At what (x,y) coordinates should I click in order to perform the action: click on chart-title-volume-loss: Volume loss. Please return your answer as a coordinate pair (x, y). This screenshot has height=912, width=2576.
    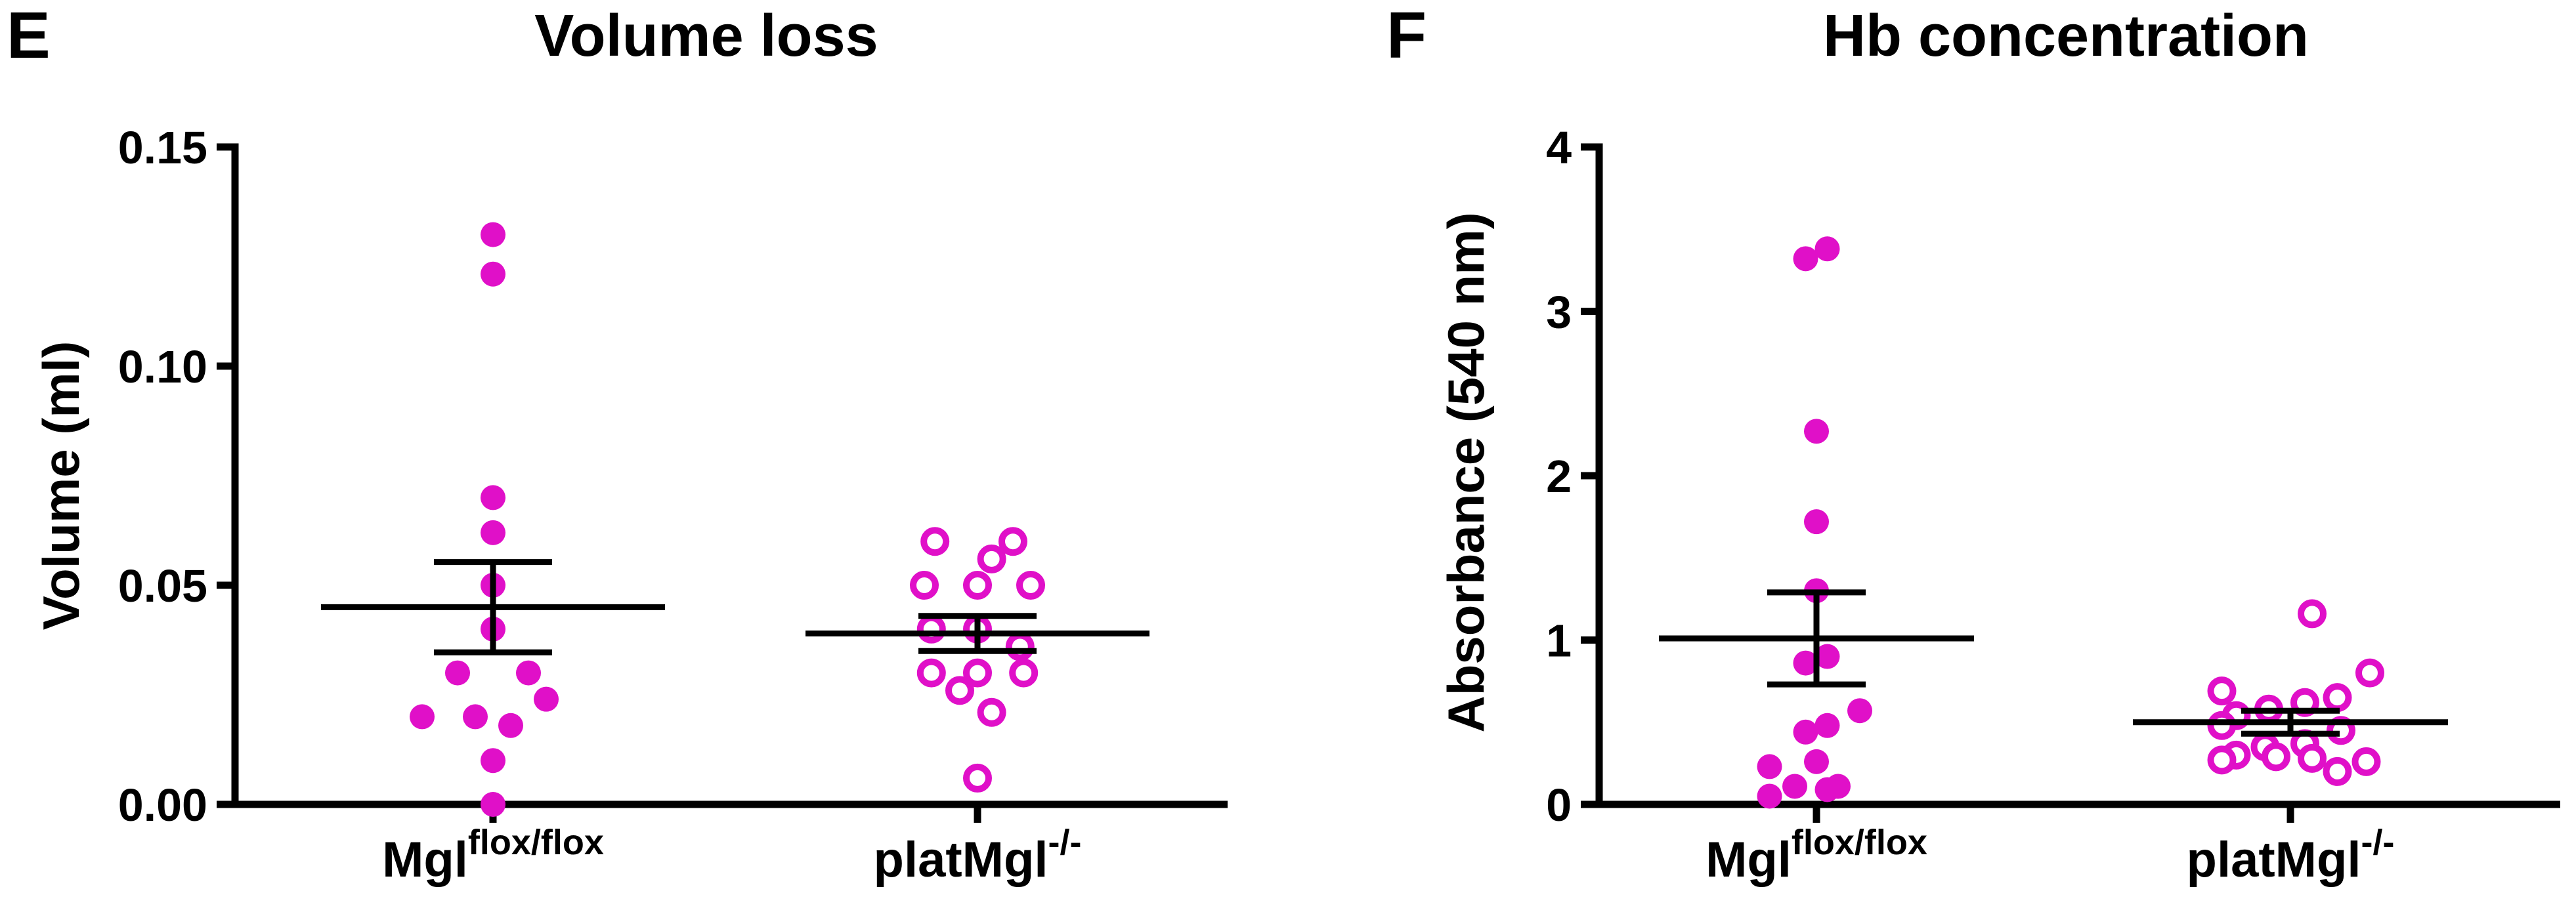
    Looking at the image, I should click on (706, 36).